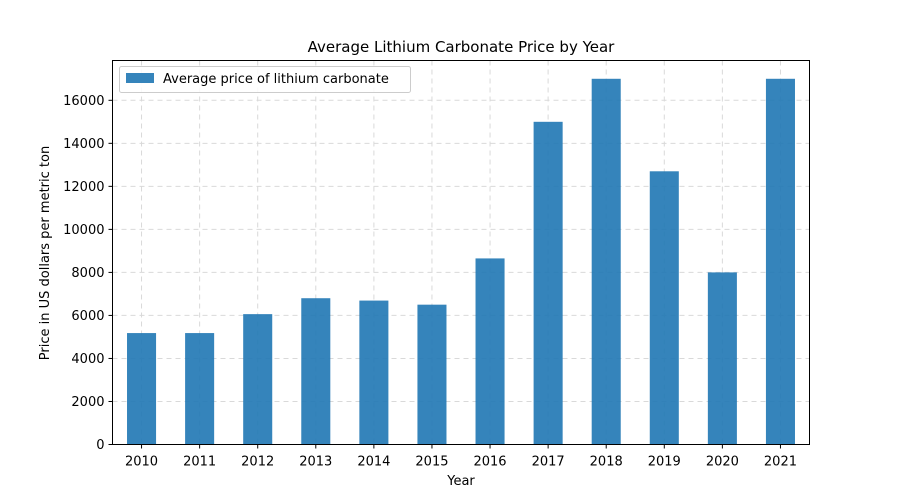 The height and width of the screenshot is (500, 900). Describe the element at coordinates (490, 351) in the screenshot. I see `bar-2016` at that location.